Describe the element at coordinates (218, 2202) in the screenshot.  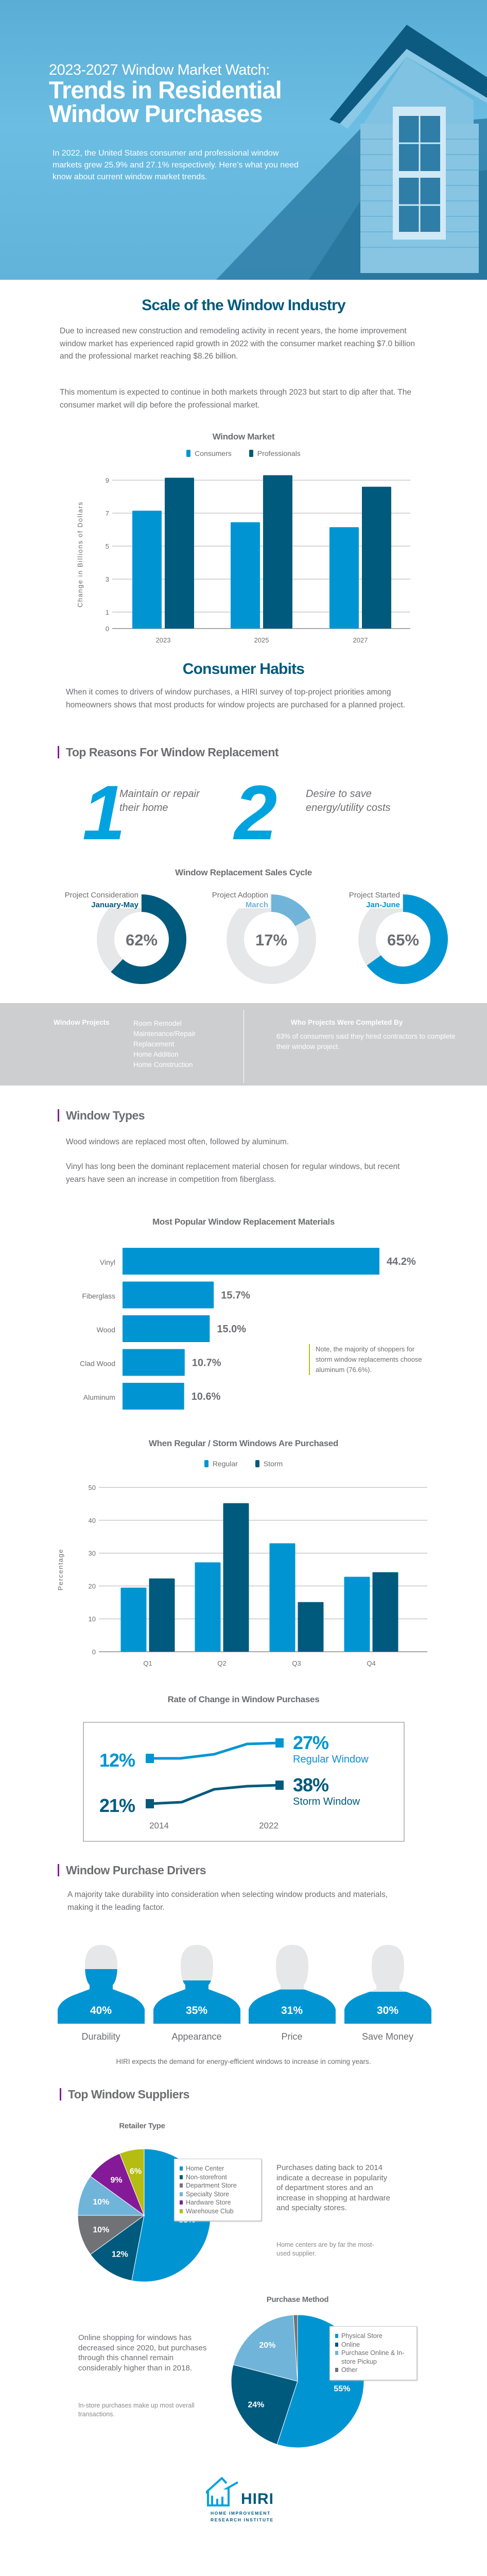
I see `legend-item: Hardware Store` at that location.